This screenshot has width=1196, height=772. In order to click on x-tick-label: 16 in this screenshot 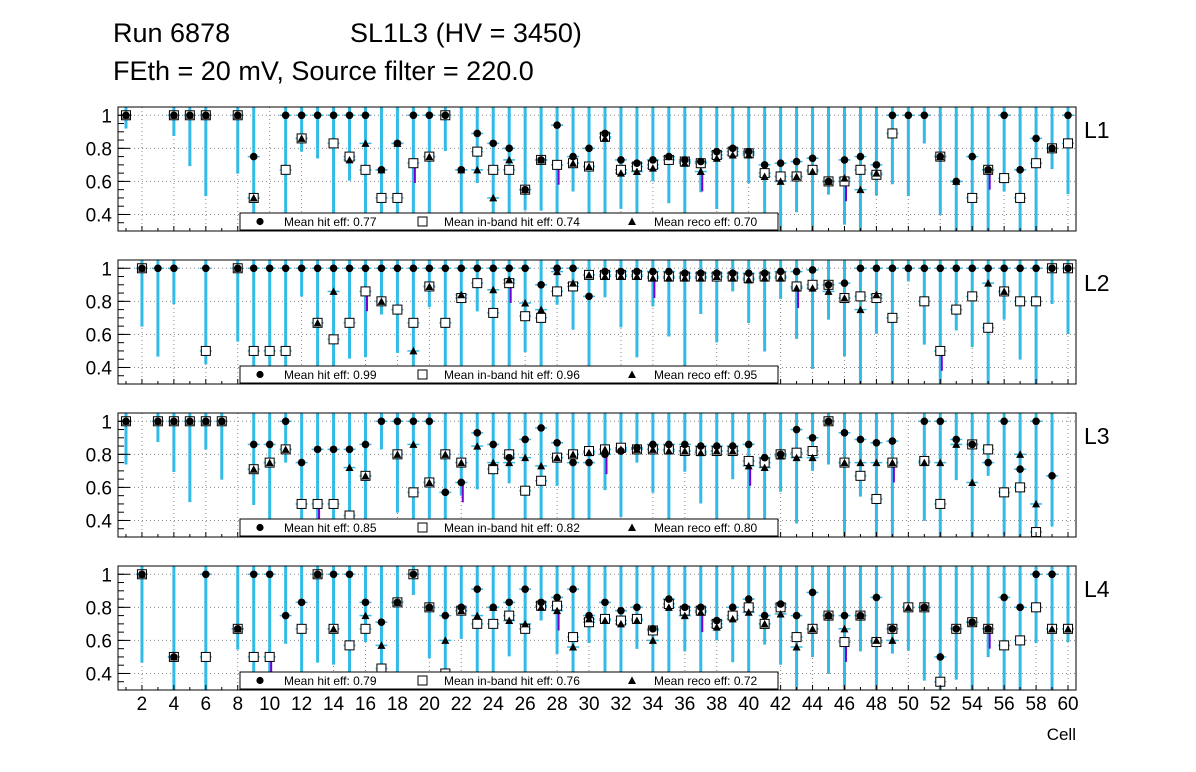, I will do `click(365, 704)`.